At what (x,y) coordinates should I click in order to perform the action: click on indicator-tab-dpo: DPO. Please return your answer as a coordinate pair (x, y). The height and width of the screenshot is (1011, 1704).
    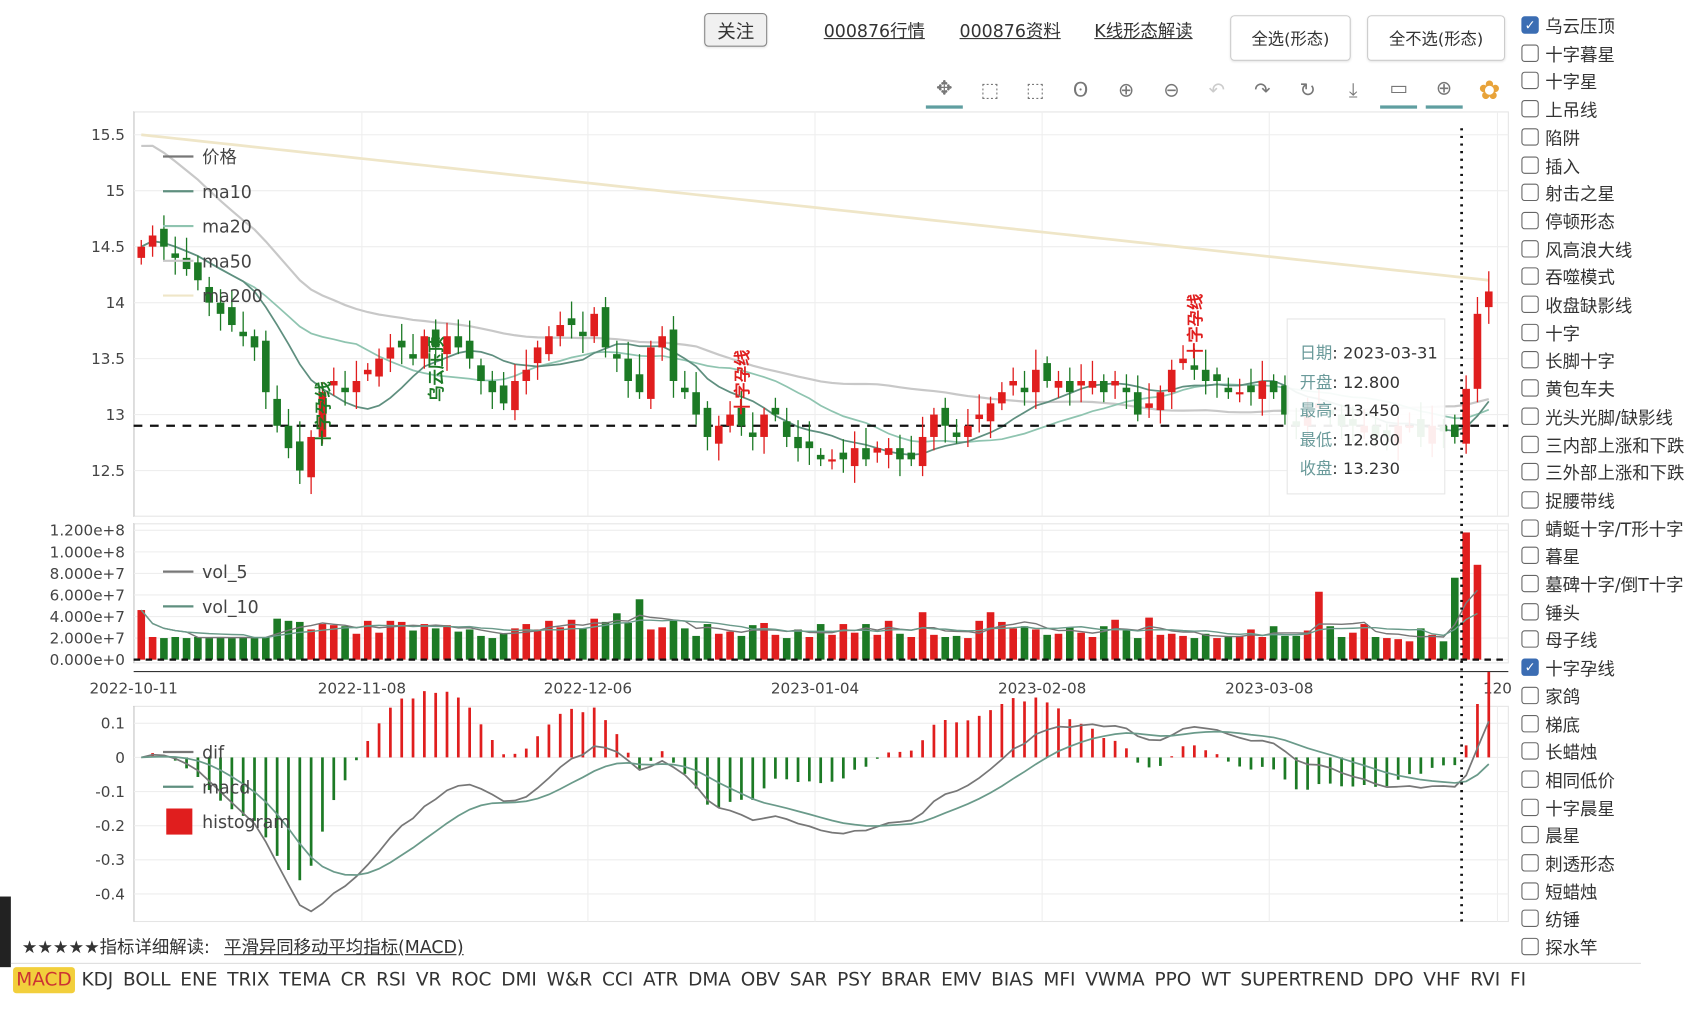
    Looking at the image, I should click on (1393, 980).